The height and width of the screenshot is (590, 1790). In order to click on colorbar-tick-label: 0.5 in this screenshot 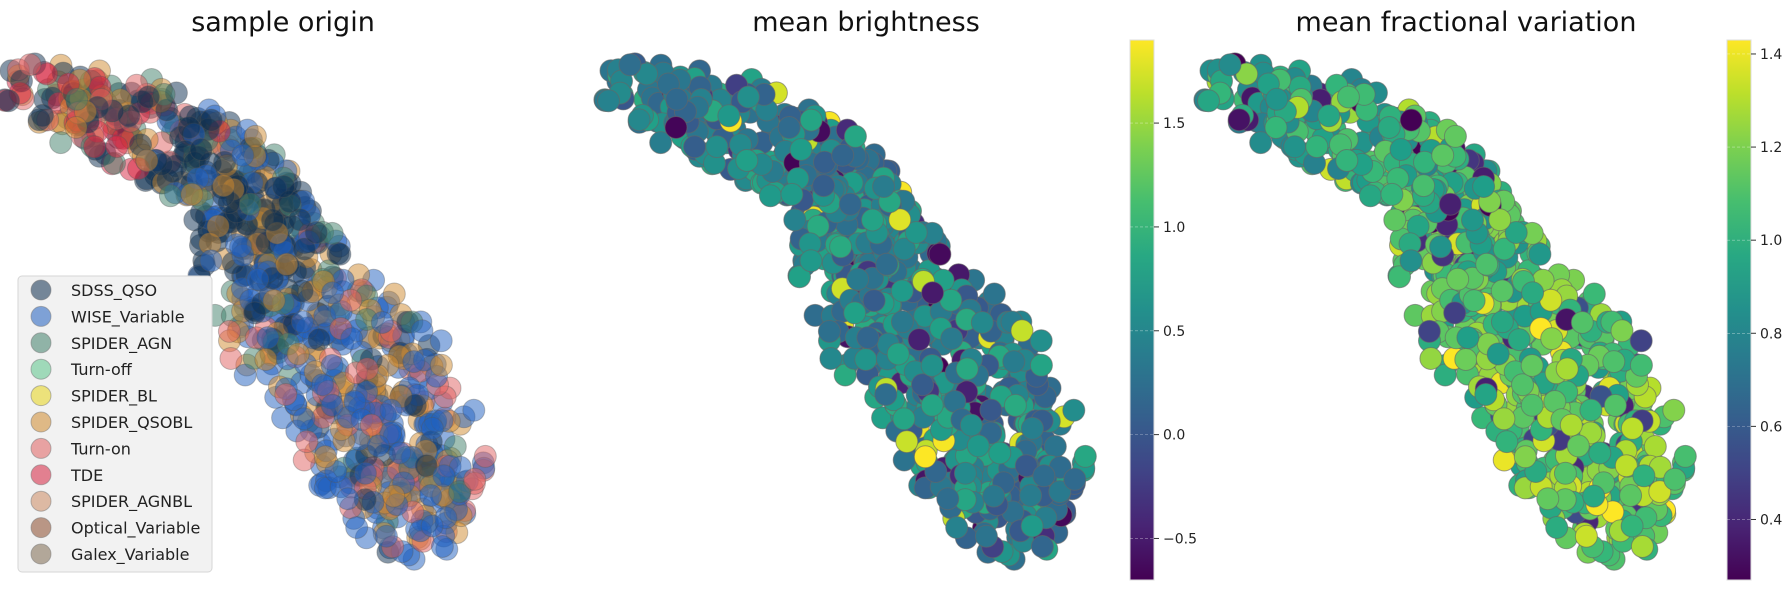, I will do `click(1174, 332)`.